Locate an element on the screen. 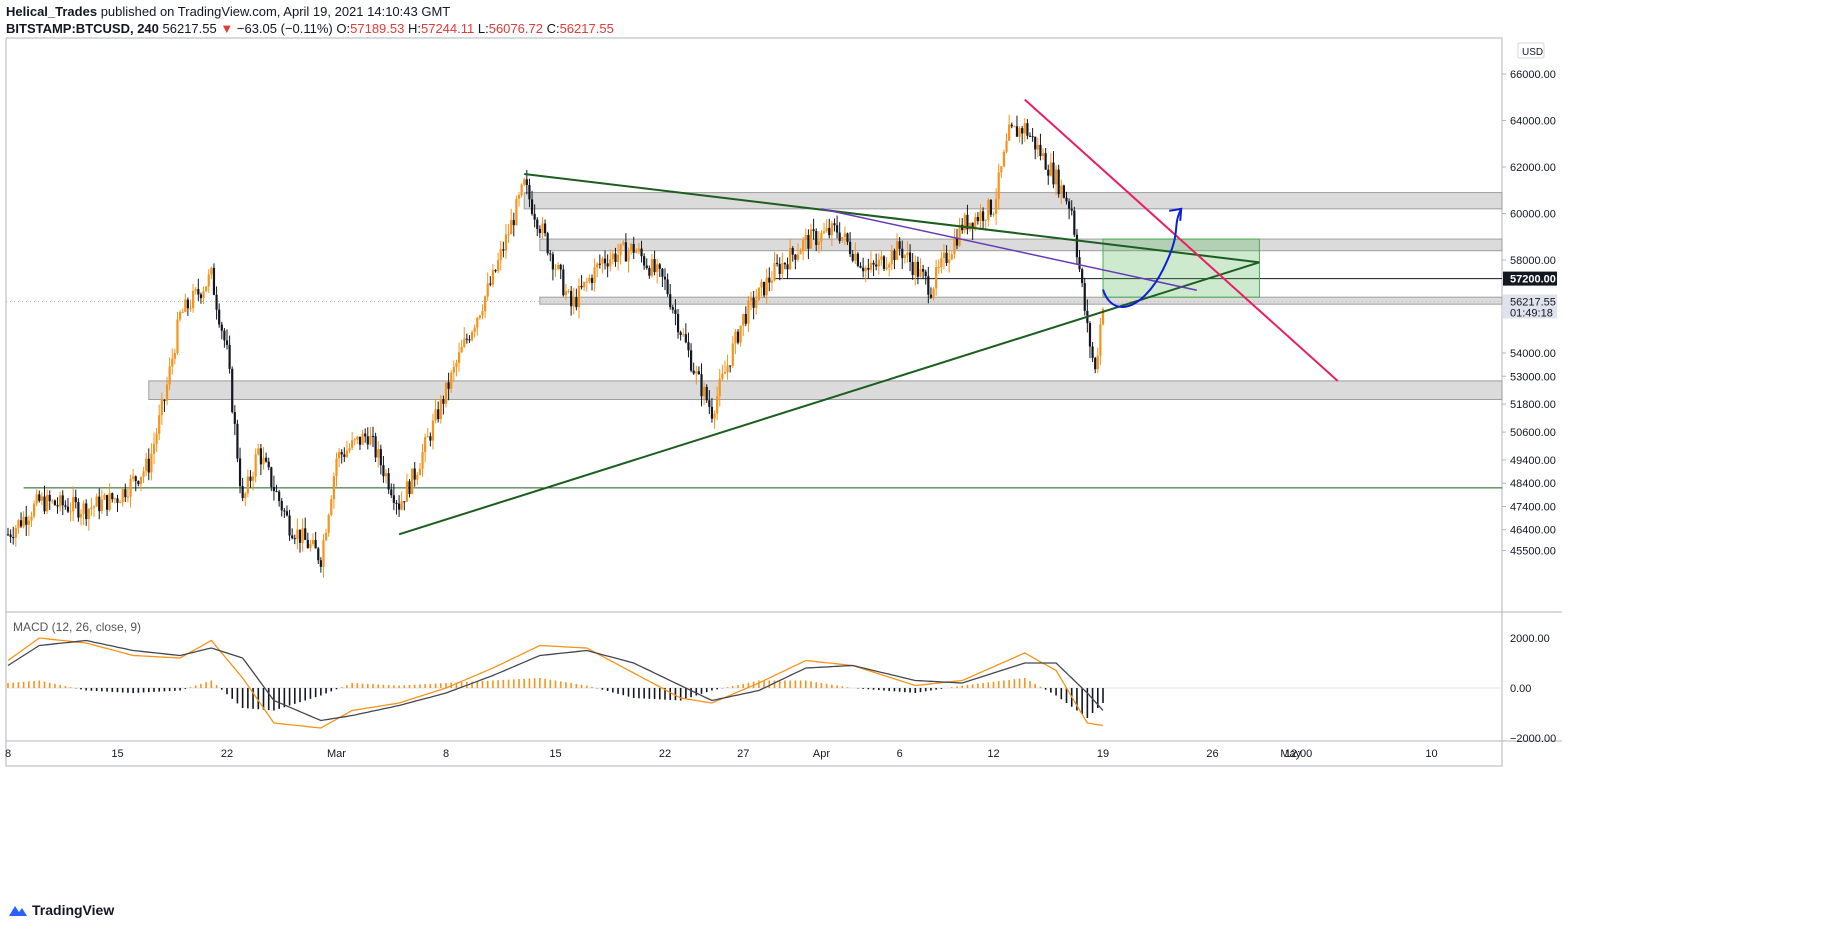  time-axis-tick: 8 is located at coordinates (446, 754).